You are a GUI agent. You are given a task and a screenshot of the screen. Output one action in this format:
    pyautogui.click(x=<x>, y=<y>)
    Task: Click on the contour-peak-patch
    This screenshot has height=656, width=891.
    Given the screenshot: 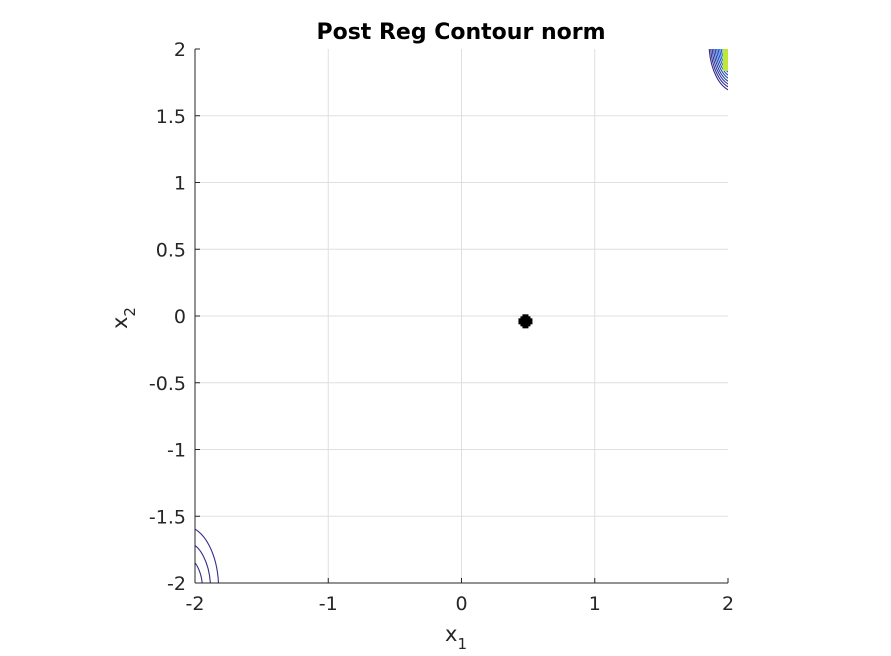 What is the action you would take?
    pyautogui.click(x=725, y=60)
    